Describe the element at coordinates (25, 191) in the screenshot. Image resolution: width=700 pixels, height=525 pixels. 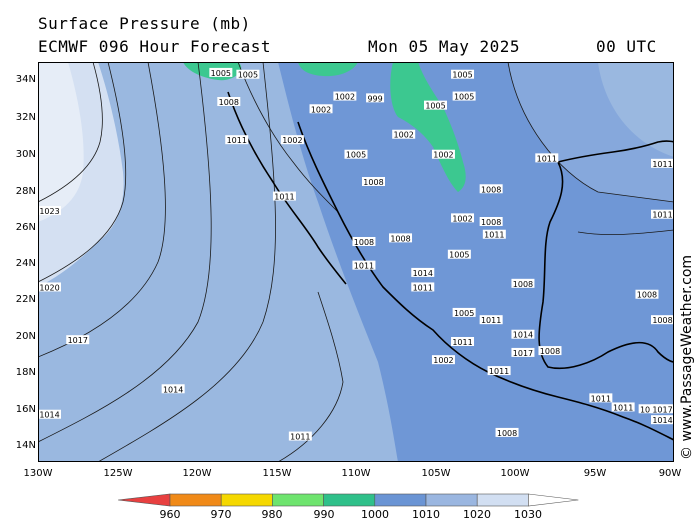
I see `lat-label: 28N` at that location.